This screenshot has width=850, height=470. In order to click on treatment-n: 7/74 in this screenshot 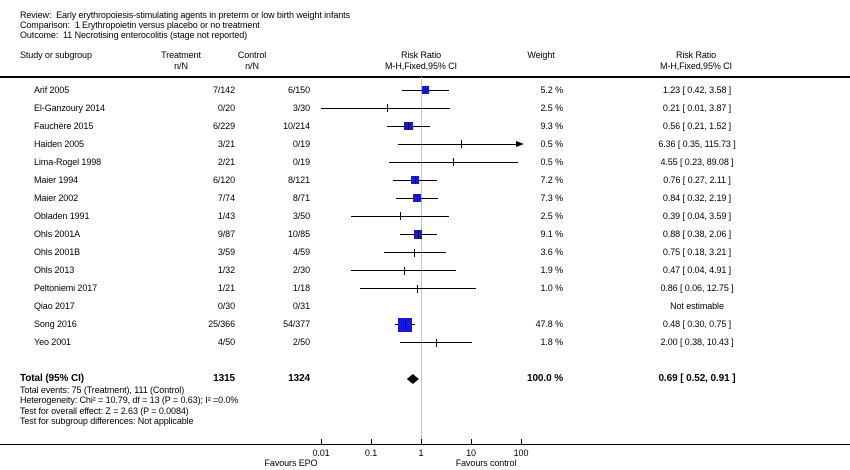, I will do `click(226, 197)`.